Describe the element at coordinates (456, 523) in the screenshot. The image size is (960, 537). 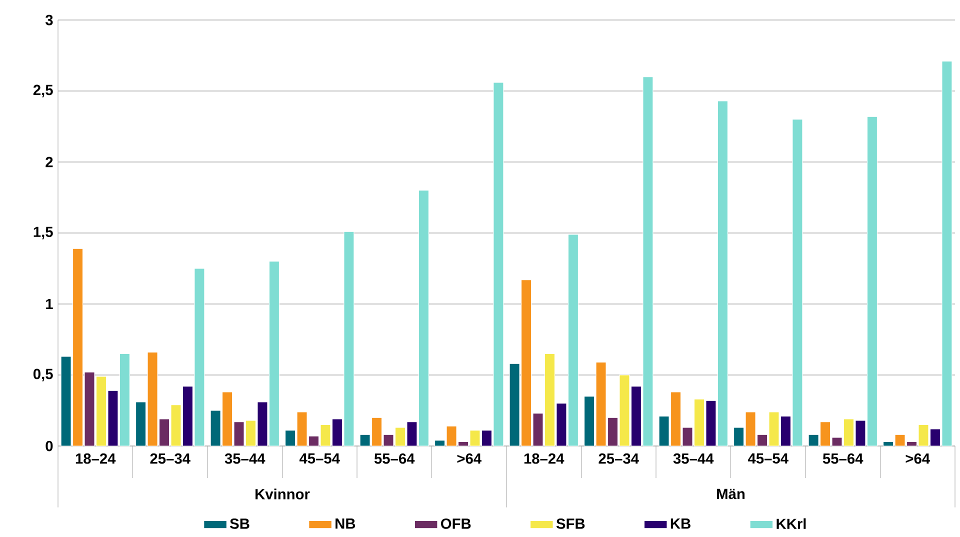
I see `legend-label: OFB` at that location.